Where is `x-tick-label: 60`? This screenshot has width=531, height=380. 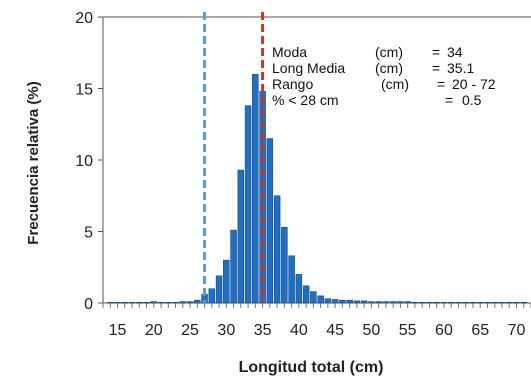
x-tick-label: 60 is located at coordinates (444, 330).